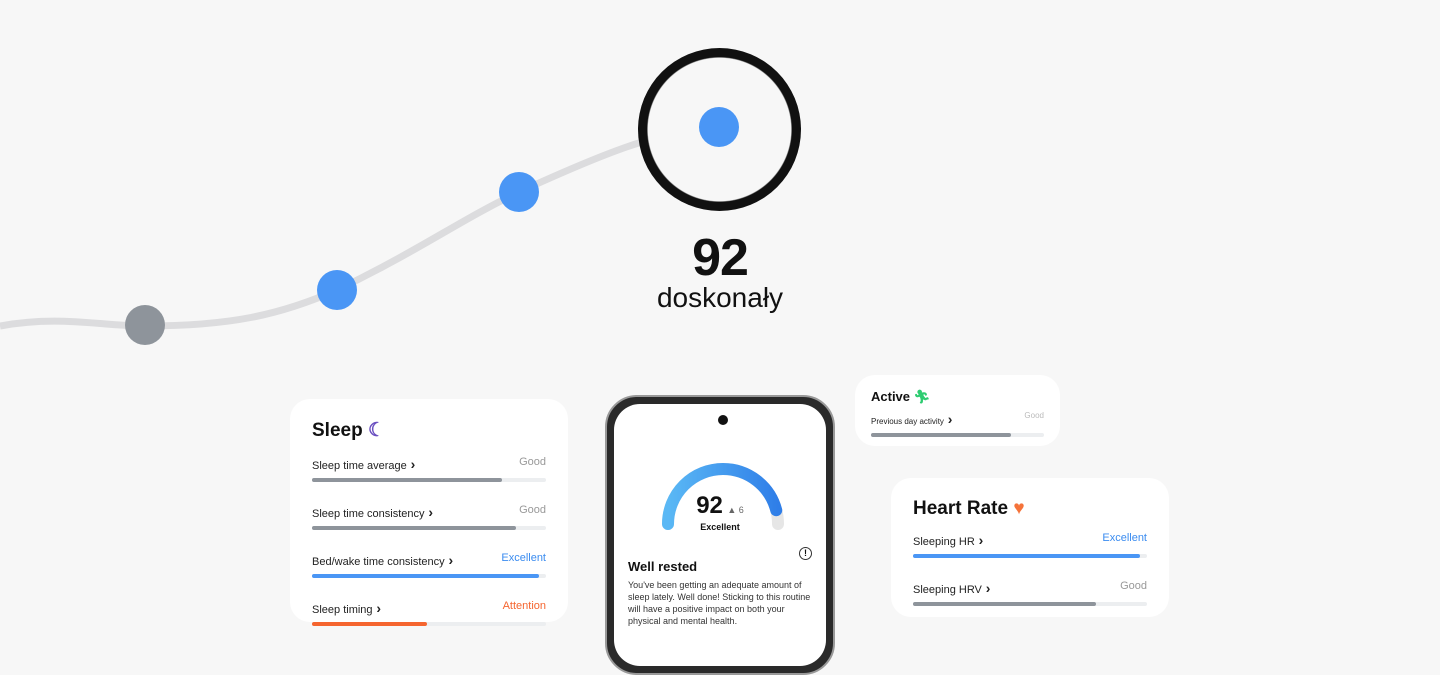  I want to click on score-value: 92, so click(720, 258).